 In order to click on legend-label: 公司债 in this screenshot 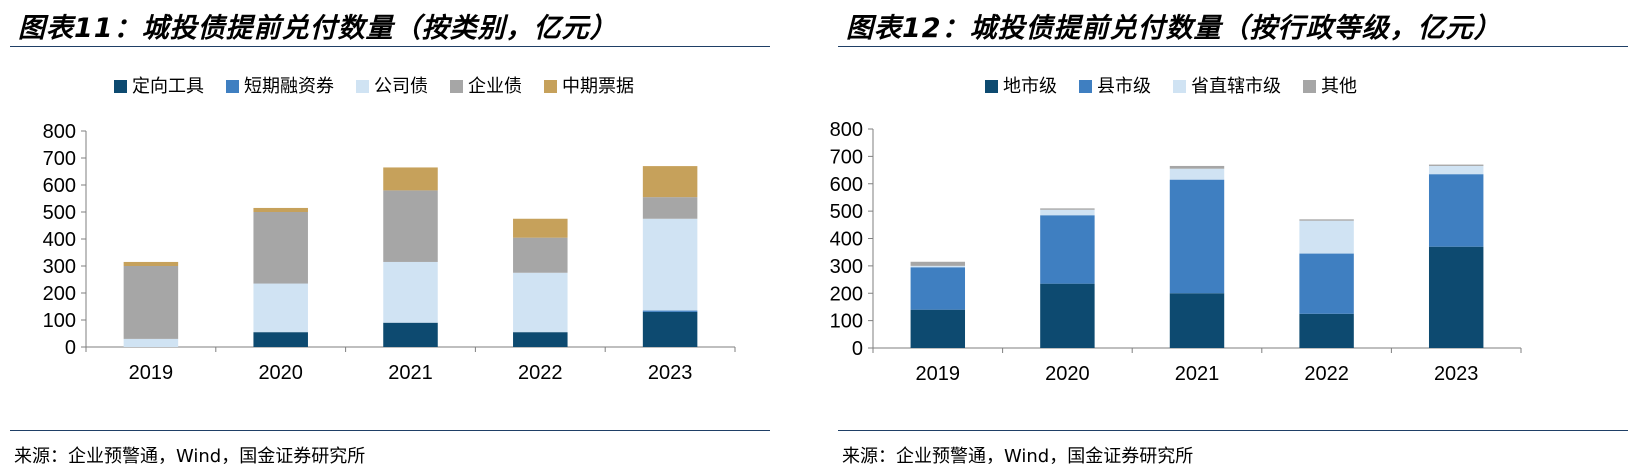, I will do `click(401, 86)`.